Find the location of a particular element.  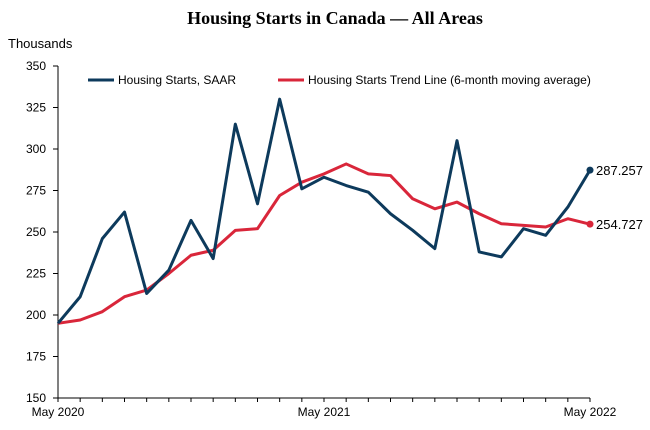

legend-label-saar: Housing Starts, SAAR is located at coordinates (177, 80).